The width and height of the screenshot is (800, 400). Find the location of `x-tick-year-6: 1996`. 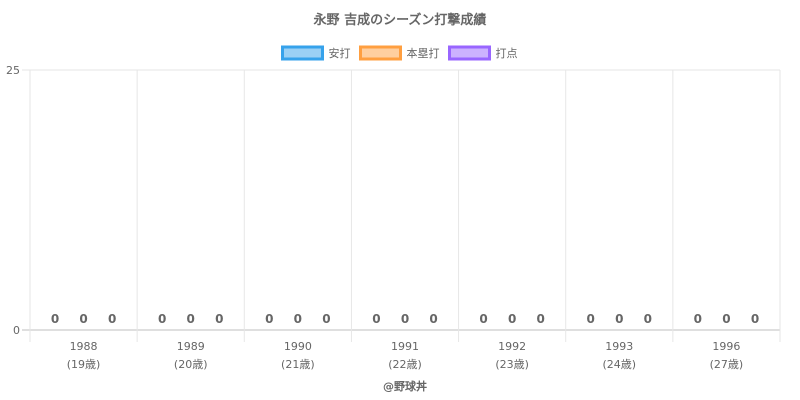

x-tick-year-6: 1996 is located at coordinates (726, 346).